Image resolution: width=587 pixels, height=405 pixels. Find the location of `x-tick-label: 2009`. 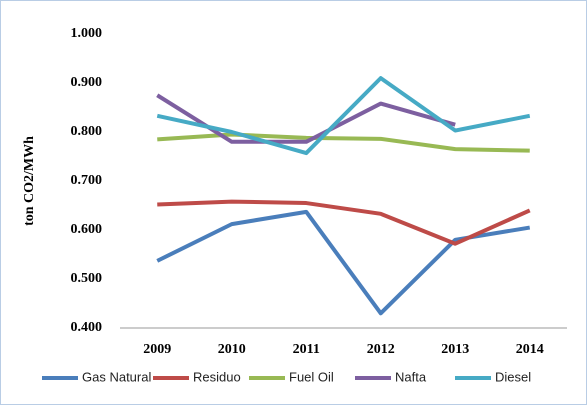

x-tick-label: 2009 is located at coordinates (157, 349).